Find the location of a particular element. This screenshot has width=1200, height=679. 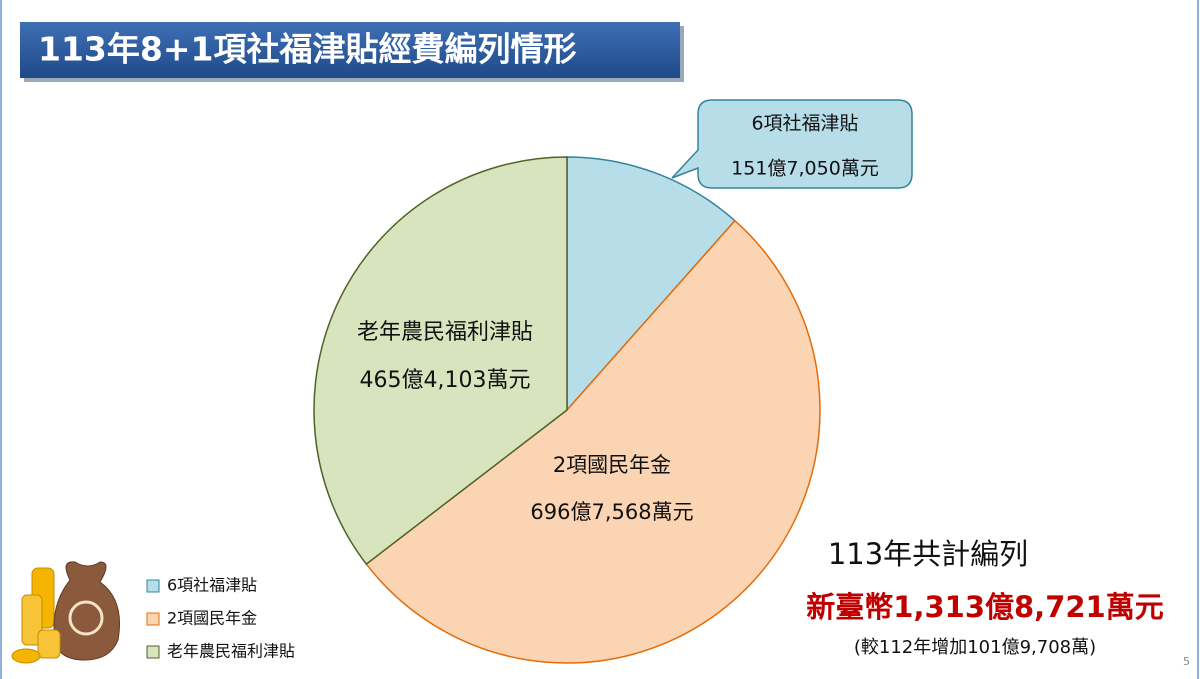

increase-note: (較112年增加101億9,708萬) is located at coordinates (975, 647).